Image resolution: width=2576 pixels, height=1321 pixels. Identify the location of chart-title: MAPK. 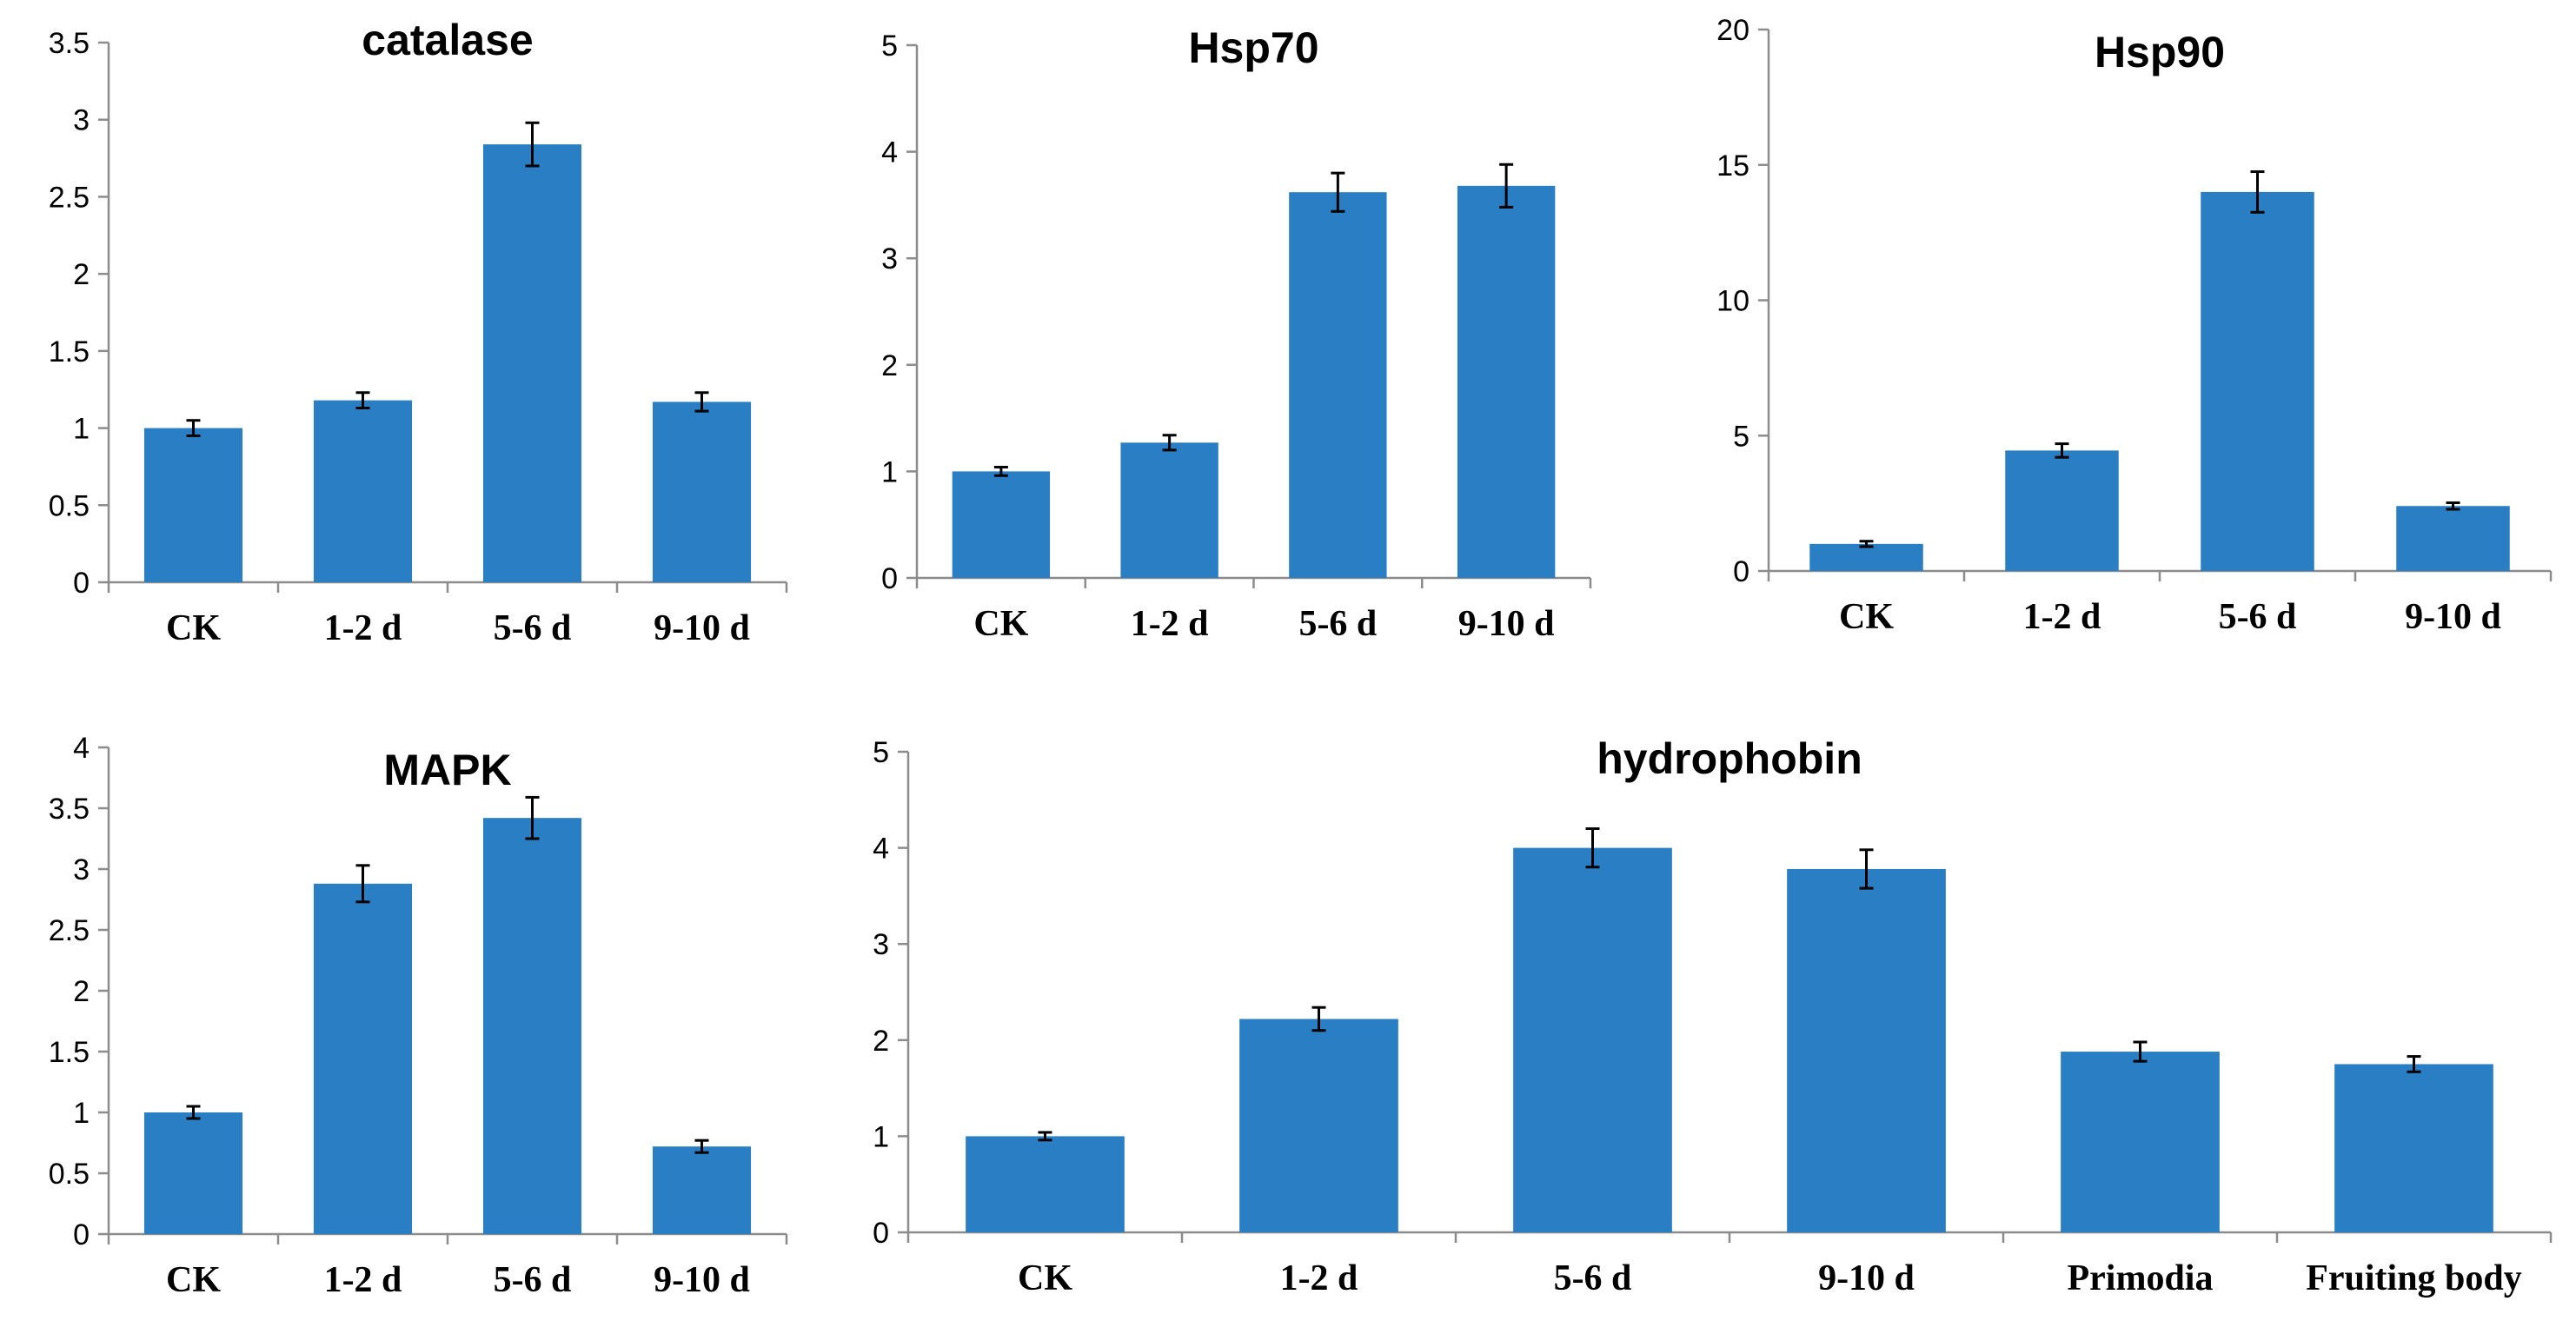
(447, 770).